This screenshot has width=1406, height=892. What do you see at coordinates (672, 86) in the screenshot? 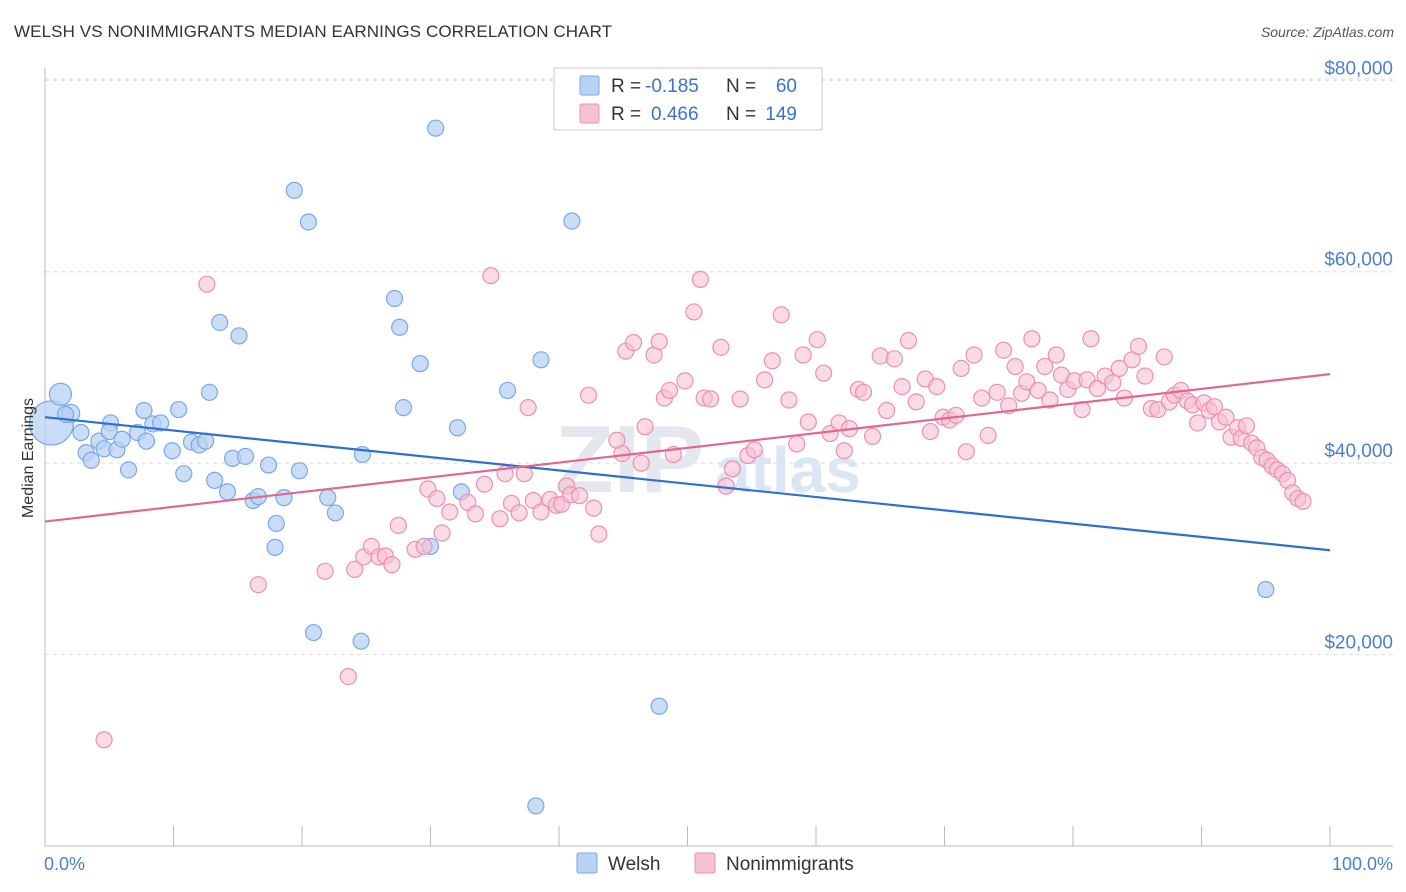
I see `welsh-r-value: -0.185` at bounding box center [672, 86].